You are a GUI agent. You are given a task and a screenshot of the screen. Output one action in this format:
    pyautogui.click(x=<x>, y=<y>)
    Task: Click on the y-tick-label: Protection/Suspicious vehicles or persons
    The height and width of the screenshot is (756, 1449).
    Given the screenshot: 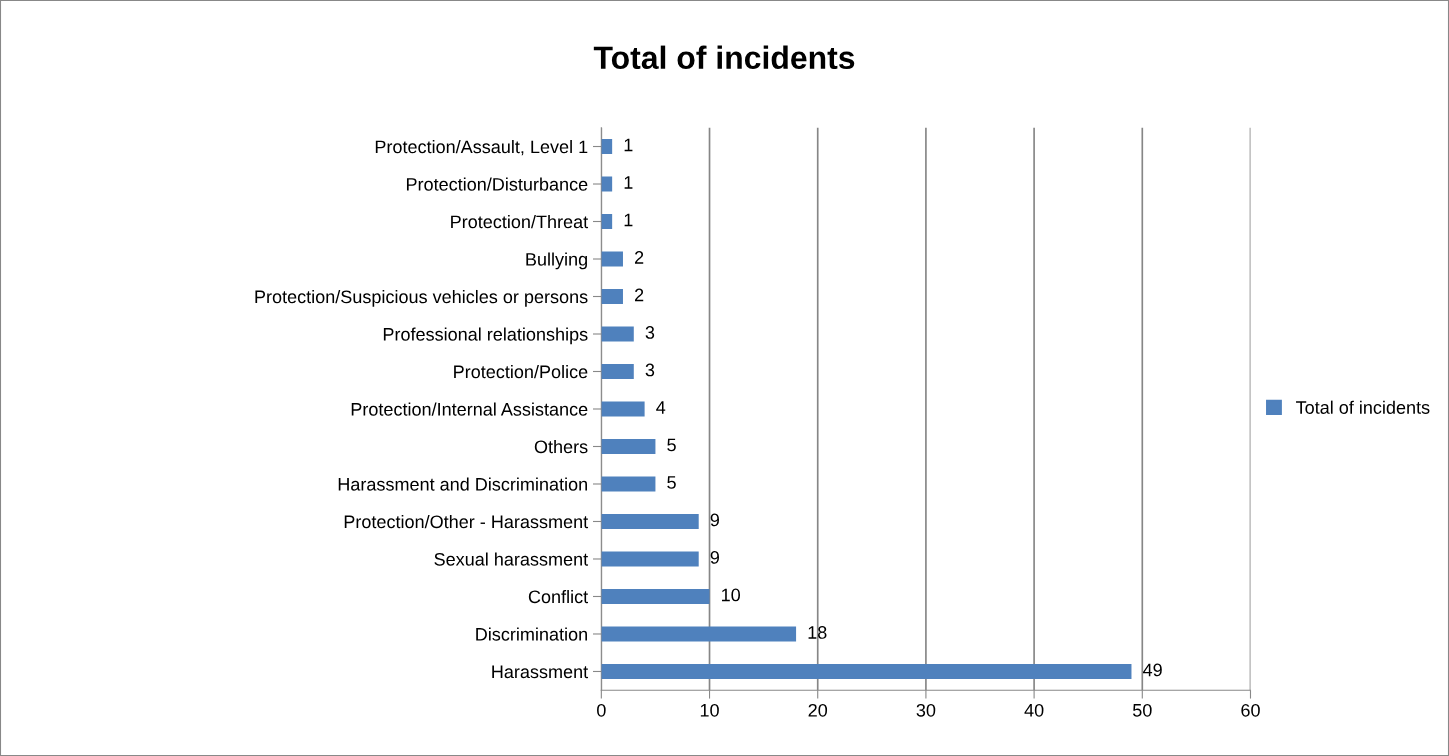 What is the action you would take?
    pyautogui.click(x=421, y=298)
    